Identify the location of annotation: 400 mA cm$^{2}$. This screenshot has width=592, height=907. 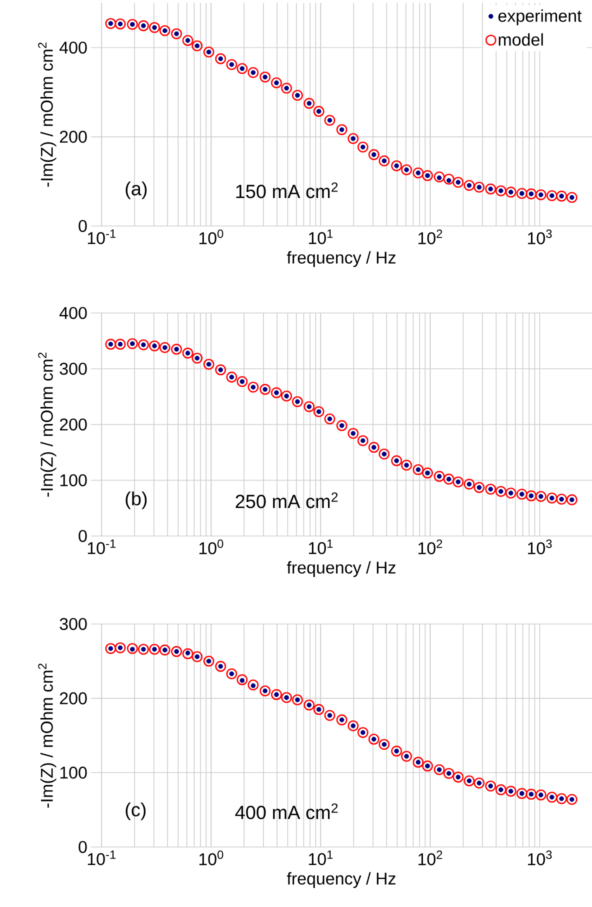
(286, 811).